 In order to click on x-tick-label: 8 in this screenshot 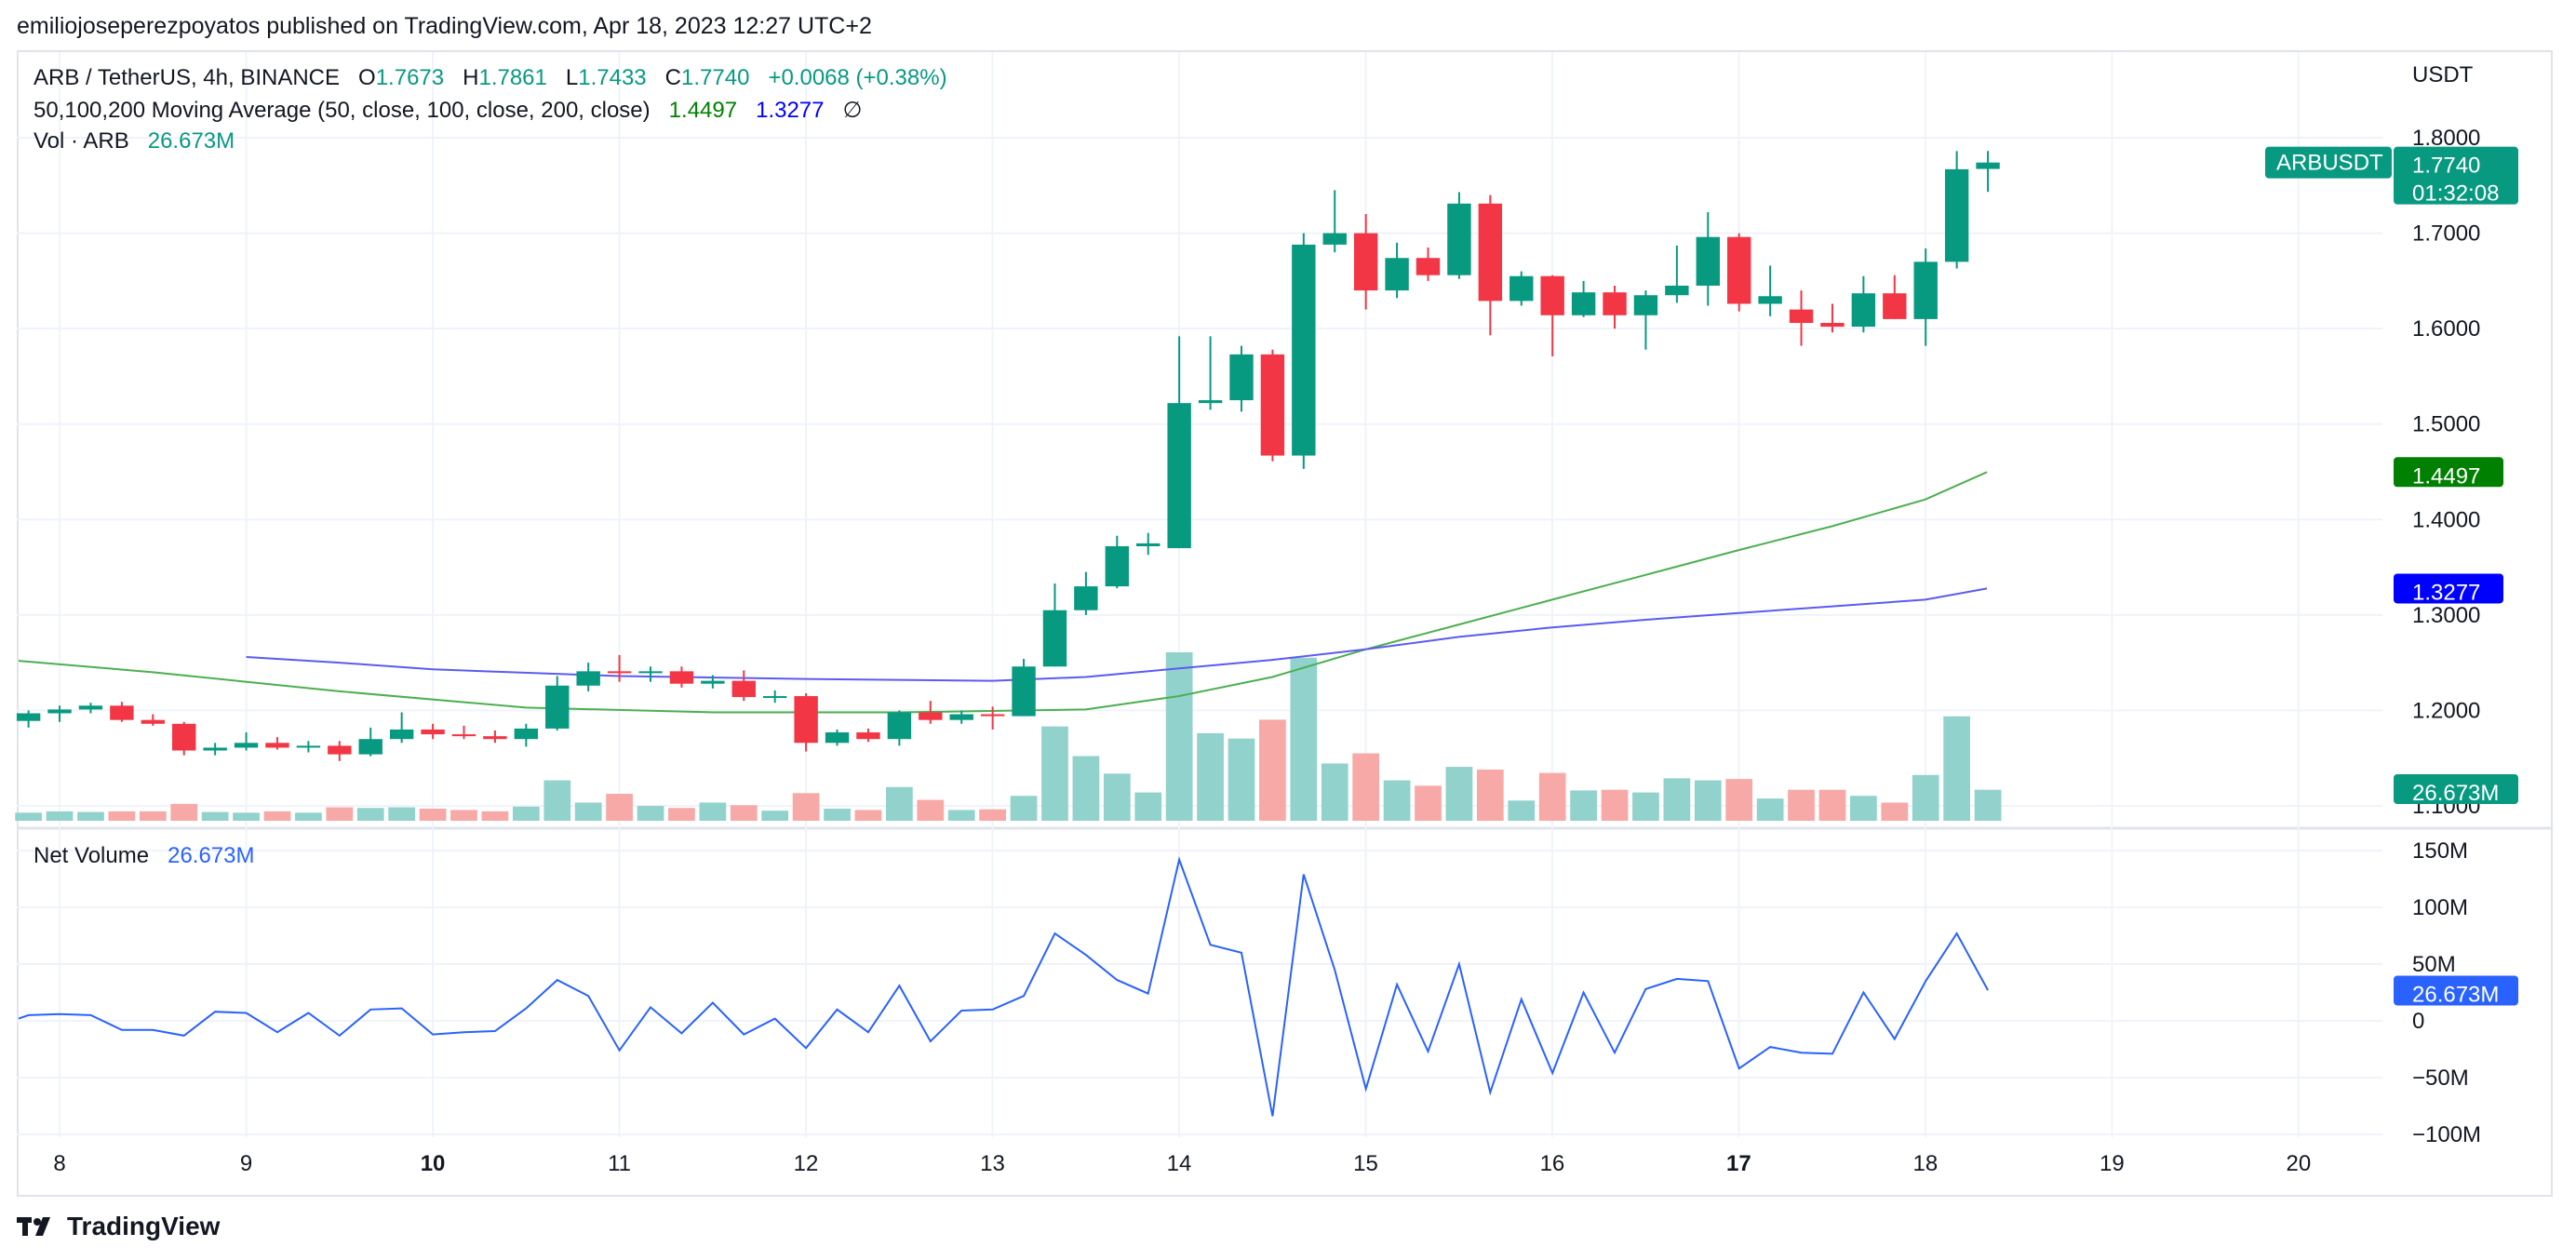, I will do `click(59, 1163)`.